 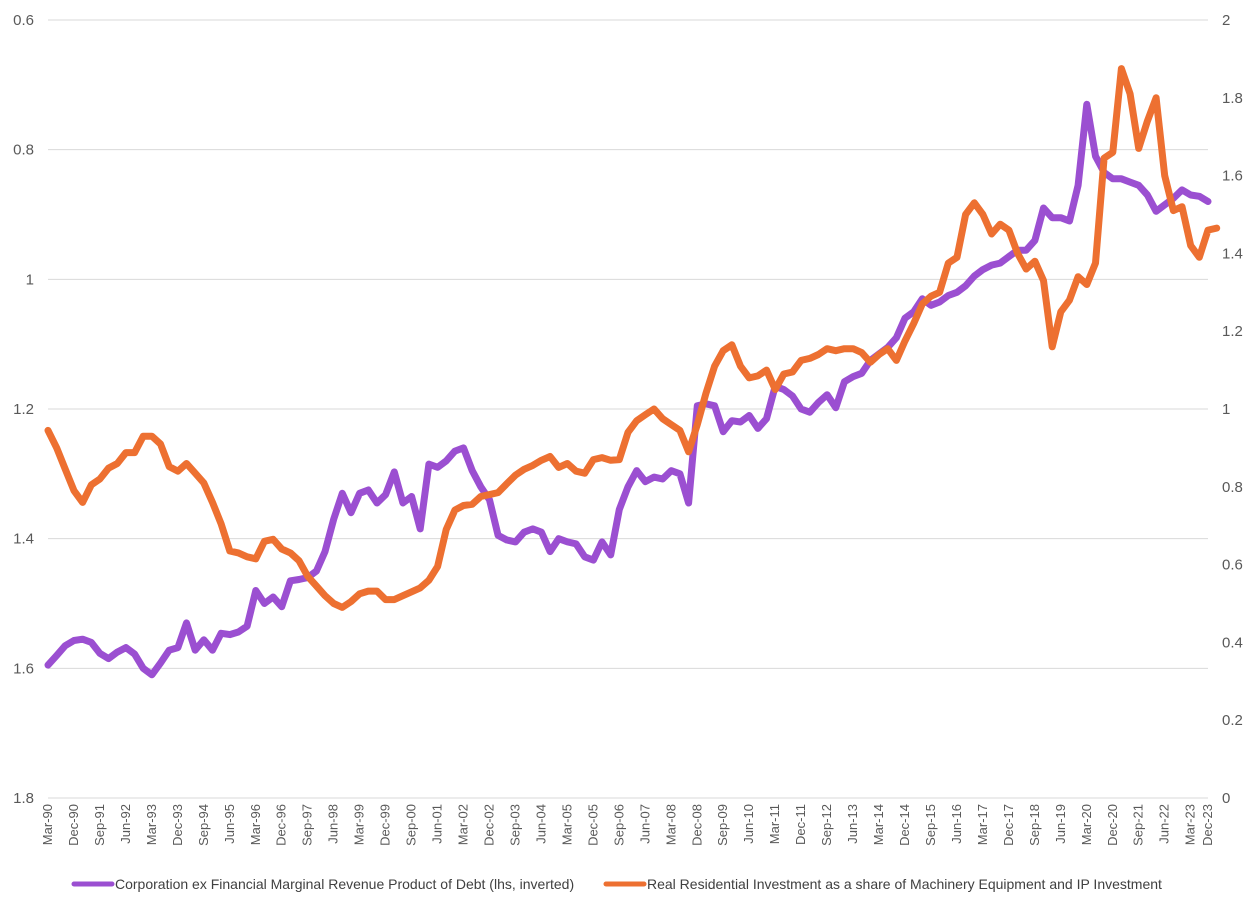 I want to click on x-tick-label: Dec-14, so click(x=904, y=825).